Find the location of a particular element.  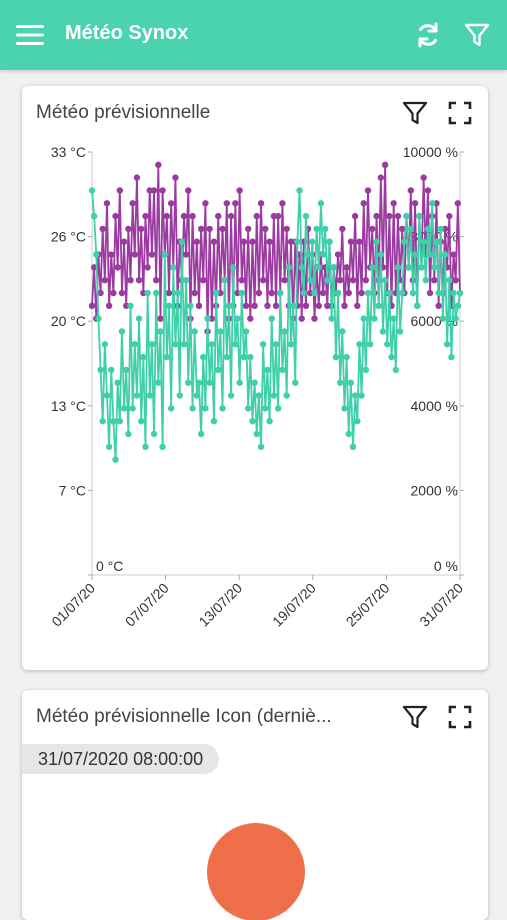

app-title: Météo Synox is located at coordinates (127, 33).